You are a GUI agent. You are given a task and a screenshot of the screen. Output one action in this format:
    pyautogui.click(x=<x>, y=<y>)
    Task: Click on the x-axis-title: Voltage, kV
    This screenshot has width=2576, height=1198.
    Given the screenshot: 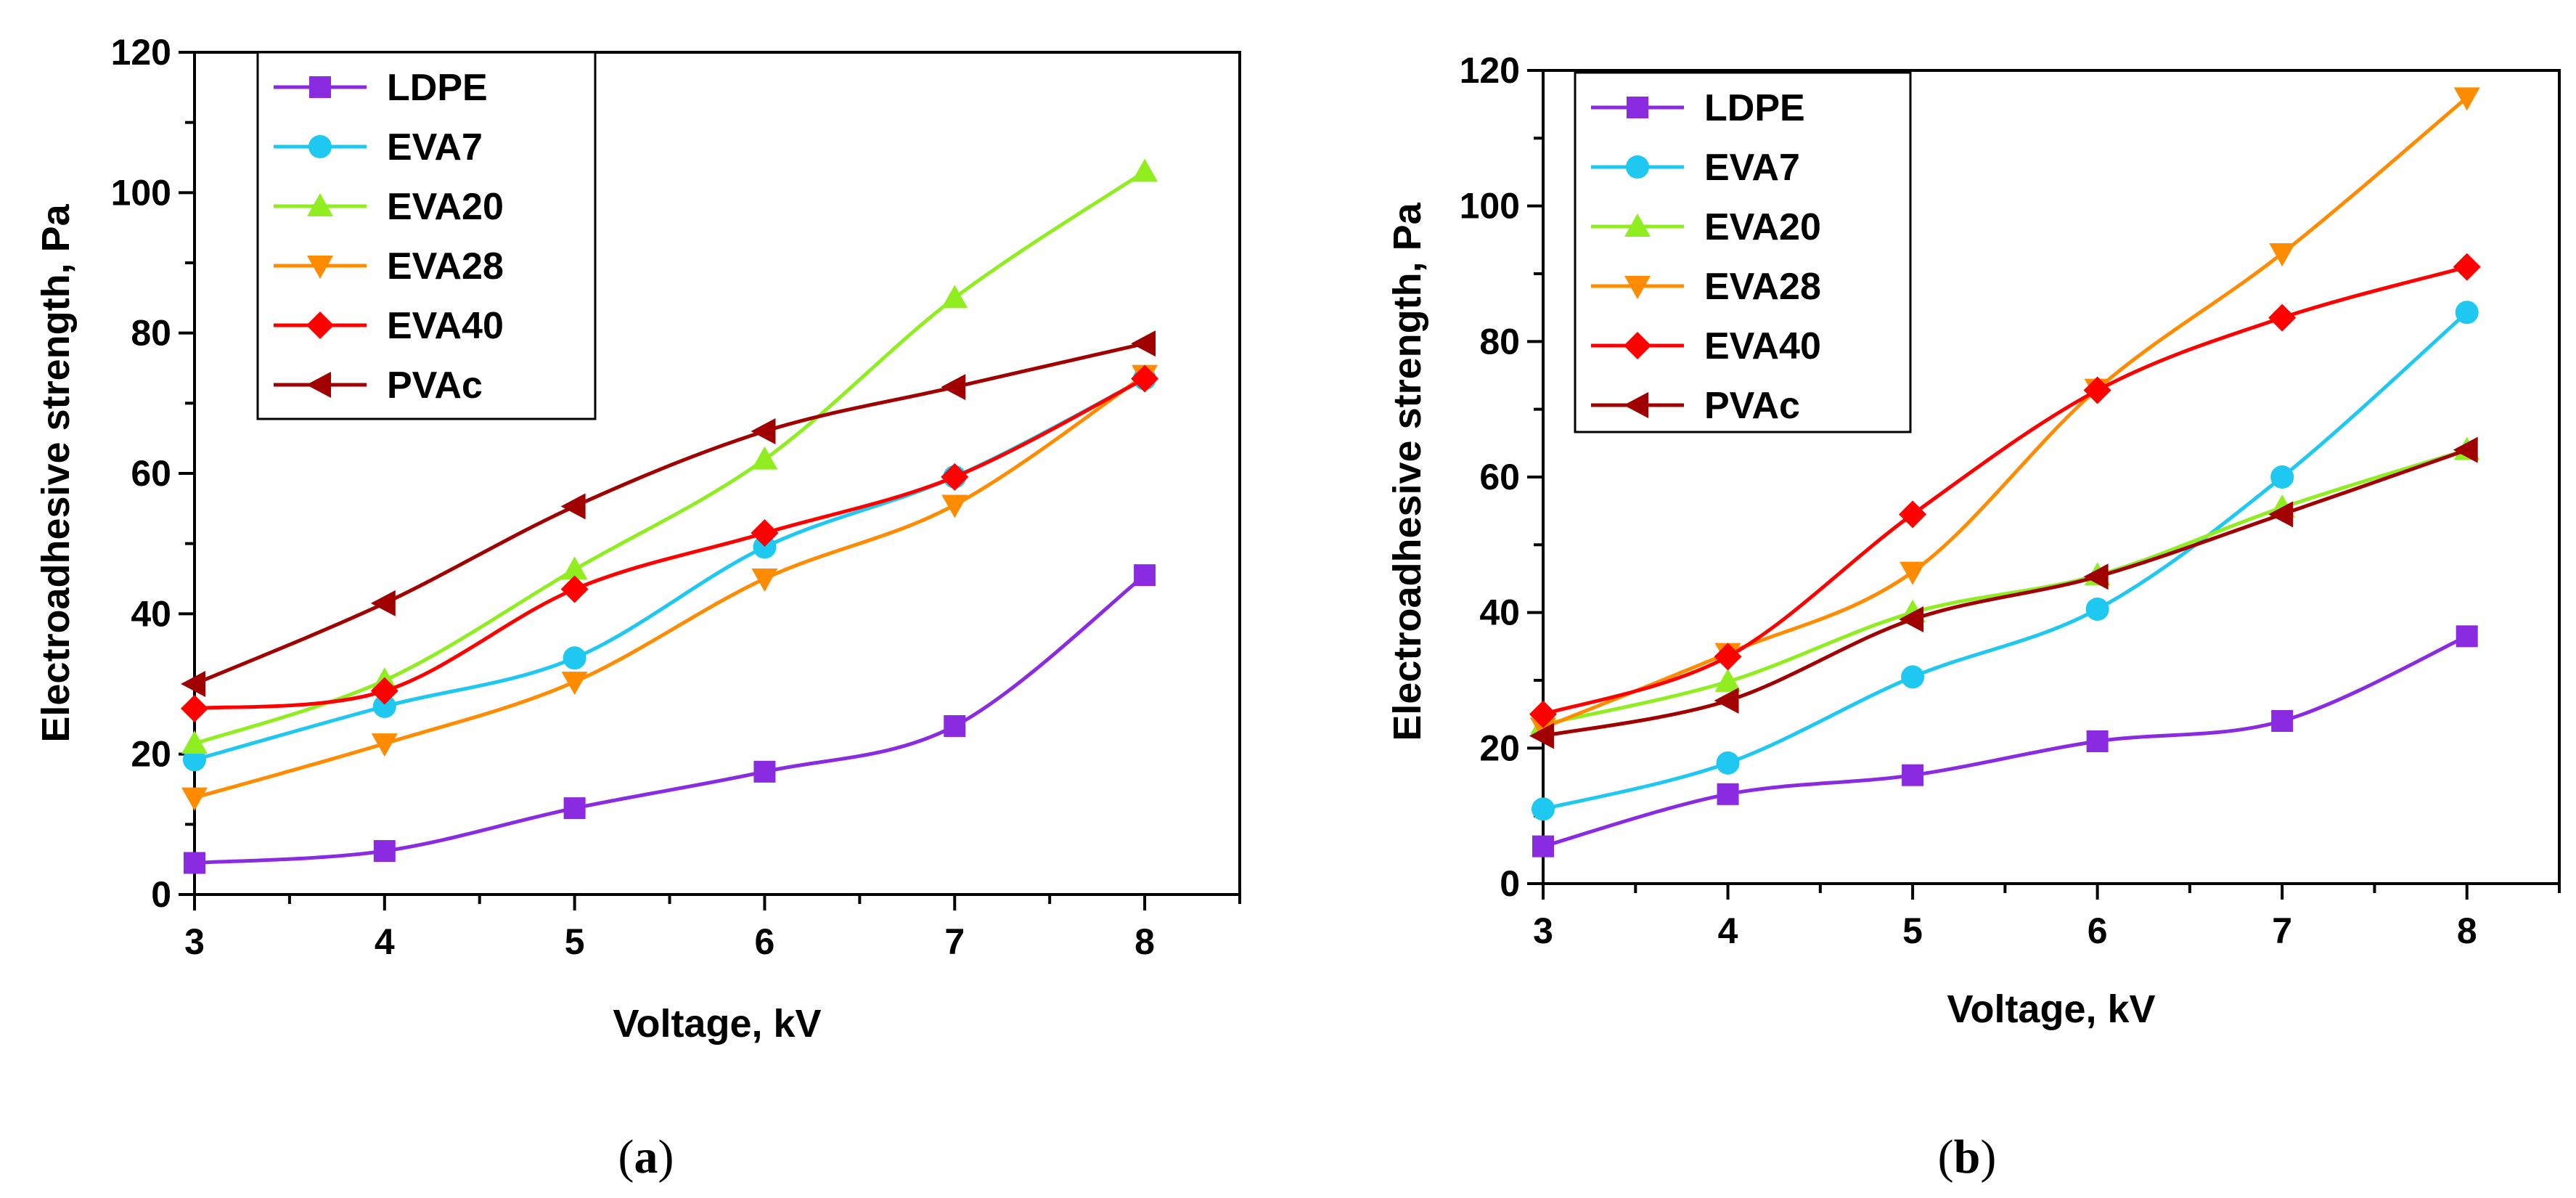 What is the action you would take?
    pyautogui.click(x=717, y=1024)
    